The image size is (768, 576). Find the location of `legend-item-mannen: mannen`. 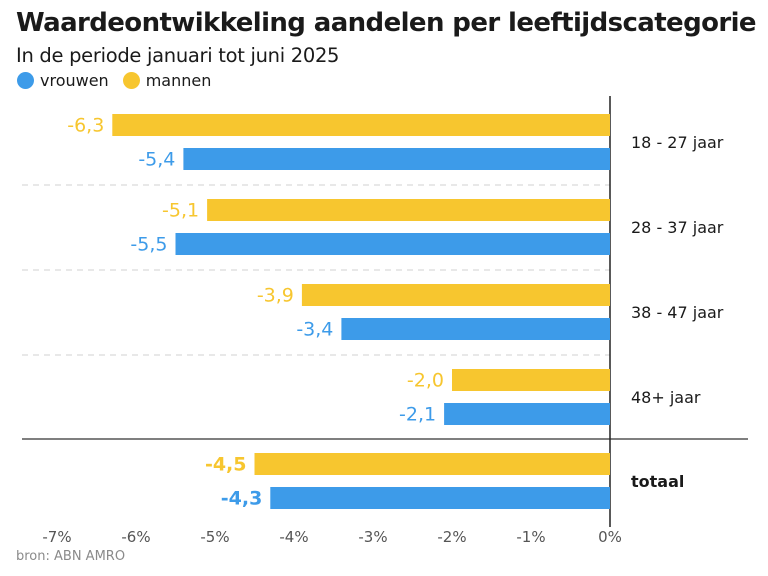

legend-item-mannen: mannen is located at coordinates (167, 80).